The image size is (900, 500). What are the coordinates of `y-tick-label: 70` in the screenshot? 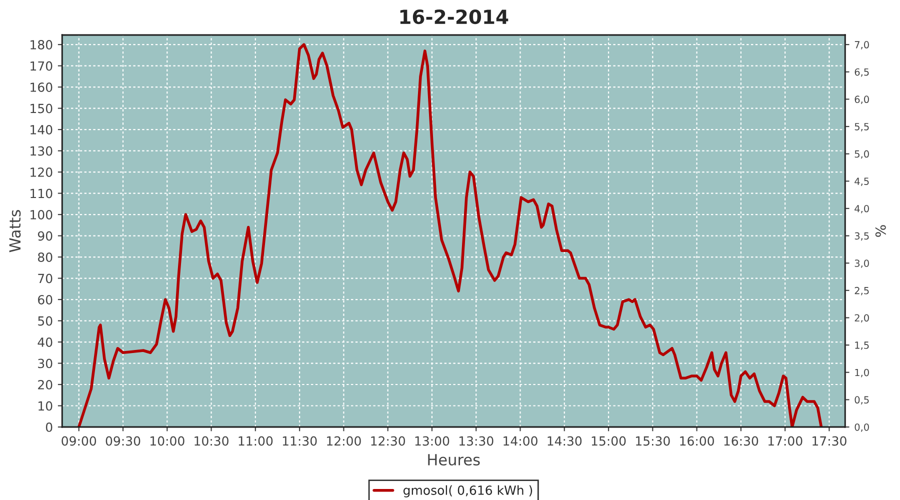 It's located at (45, 279).